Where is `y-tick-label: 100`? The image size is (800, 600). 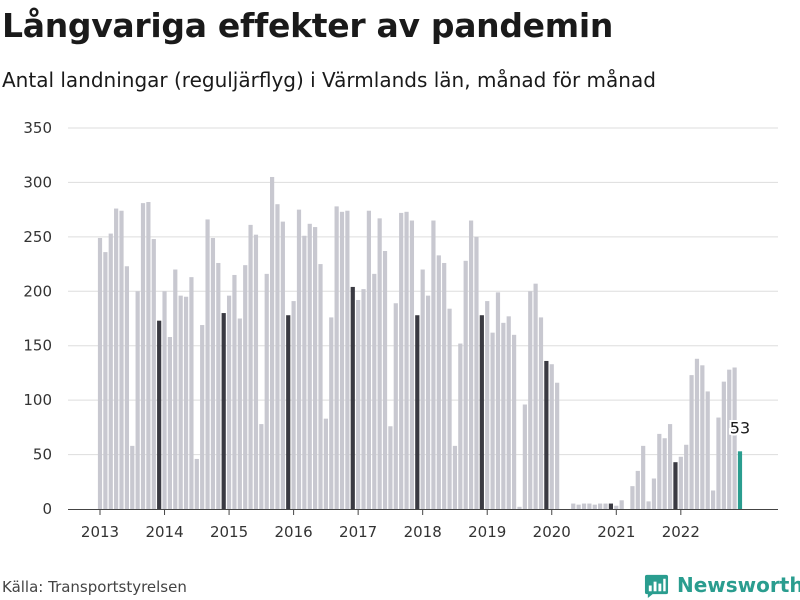
y-tick-label: 100 is located at coordinates (37, 400).